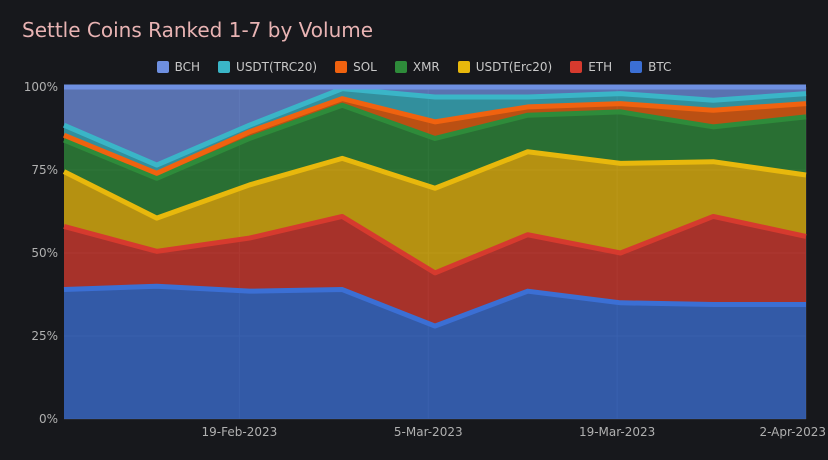  I want to click on x-tick-label: 19-Feb-2023, so click(240, 432).